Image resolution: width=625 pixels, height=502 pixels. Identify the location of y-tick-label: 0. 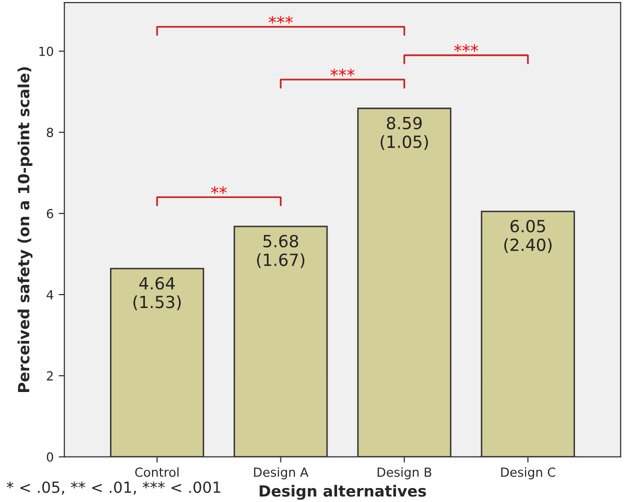
(50, 457).